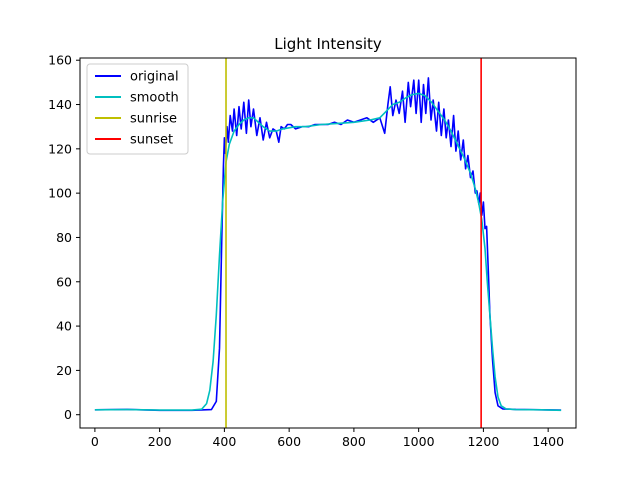 Image resolution: width=640 pixels, height=480 pixels. What do you see at coordinates (160, 441) in the screenshot?
I see `x-tick-label: 200` at bounding box center [160, 441].